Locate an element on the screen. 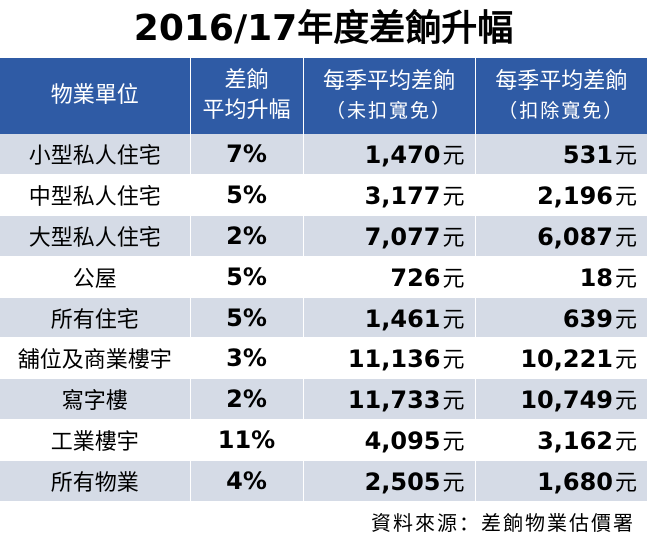 Image resolution: width=647 pixels, height=545 pixels. header-after-line2: （扣除寬免） is located at coordinates (561, 111).